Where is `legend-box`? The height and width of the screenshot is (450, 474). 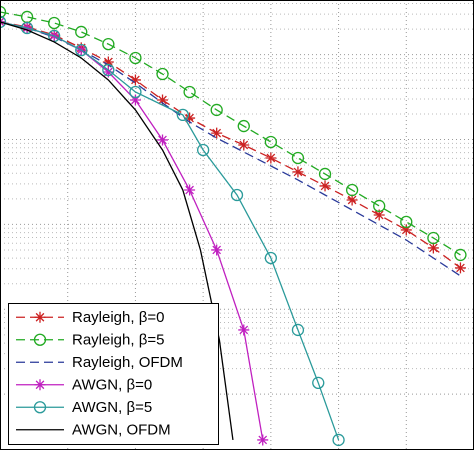
legend-box is located at coordinates (113, 374).